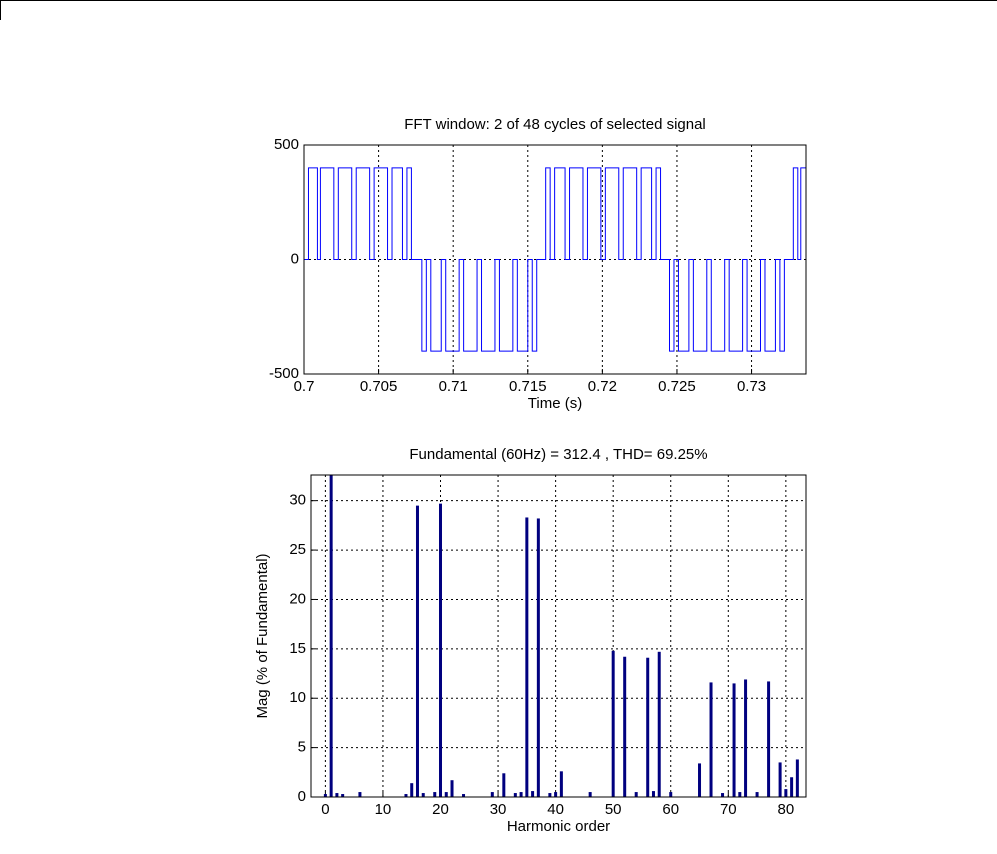  I want to click on x-axis-label: Time (s), so click(555, 403).